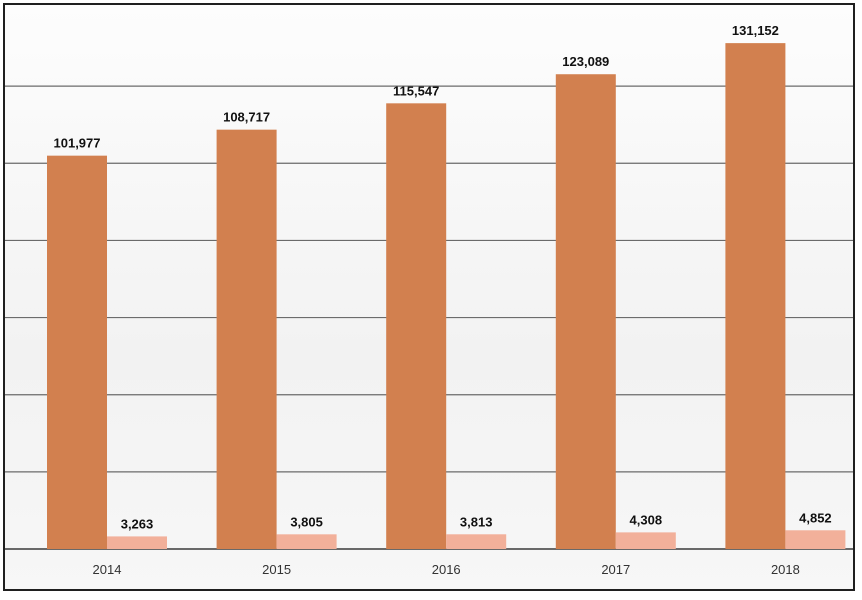 This screenshot has width=862, height=600. Describe the element at coordinates (815, 517) in the screenshot. I see `data-label: 4,852` at that location.